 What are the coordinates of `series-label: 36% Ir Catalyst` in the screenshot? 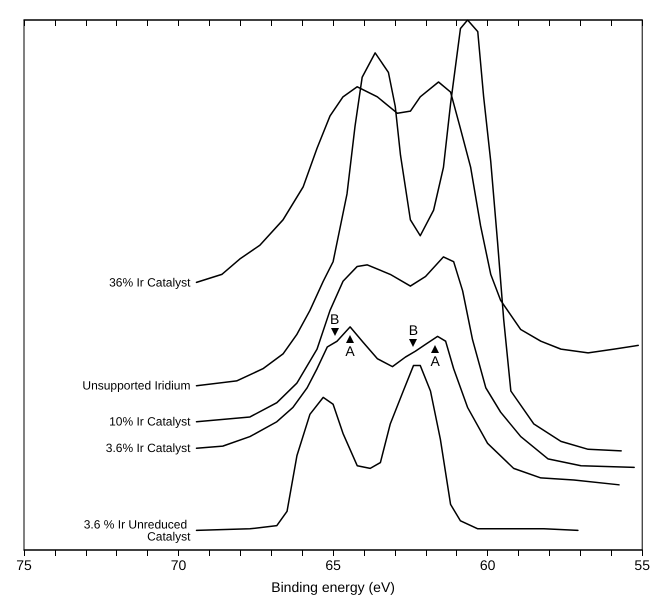 It's located at (150, 282).